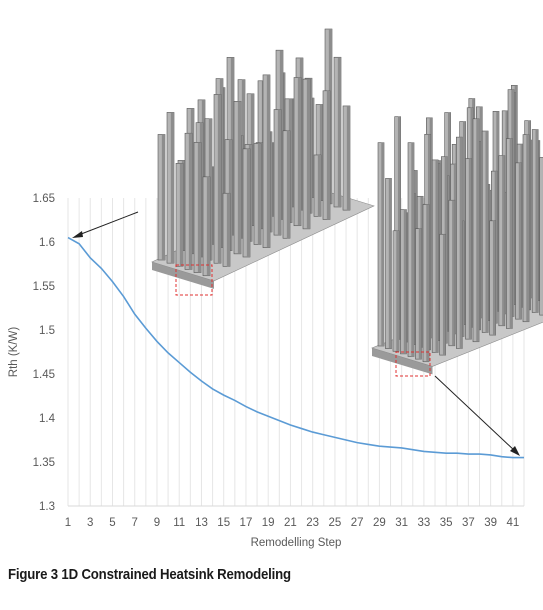 This screenshot has width=543, height=610. Describe the element at coordinates (90, 523) in the screenshot. I see `x-tick-label: 3` at that location.